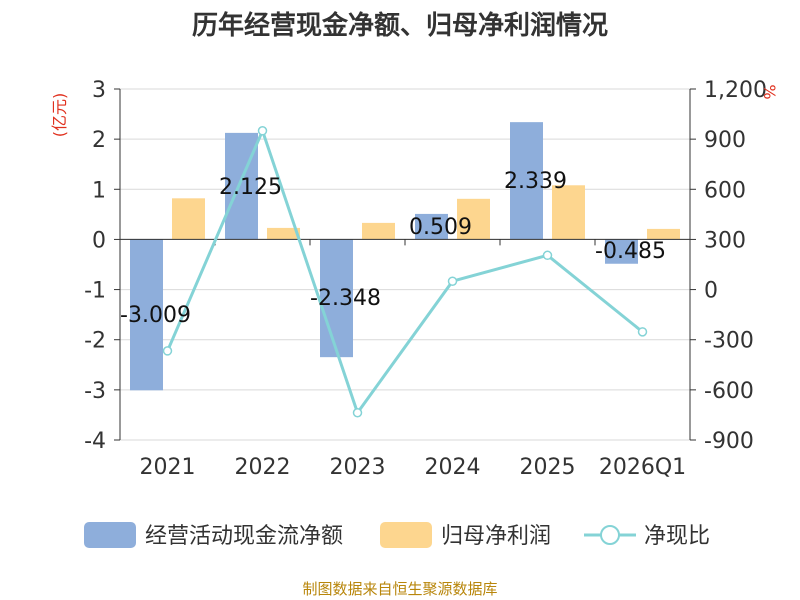 The width and height of the screenshot is (800, 600). Describe the element at coordinates (735, 90) in the screenshot. I see `right-tick-label: 1,200` at that location.